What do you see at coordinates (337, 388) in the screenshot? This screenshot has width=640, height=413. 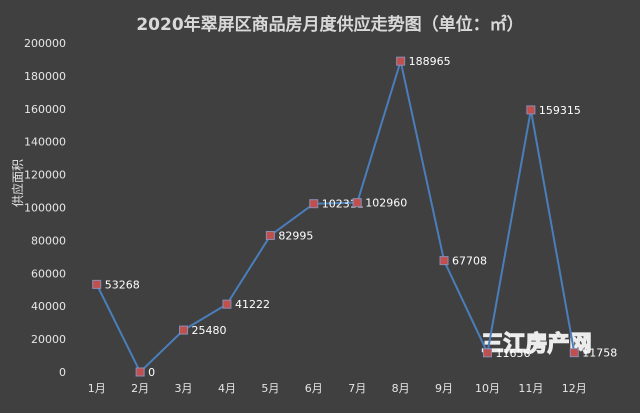 I see `x-axis-ticks: 1月 2月 3月 4月 5月 6月 7月 8月 9月 10月 11月 12月` at bounding box center [337, 388].